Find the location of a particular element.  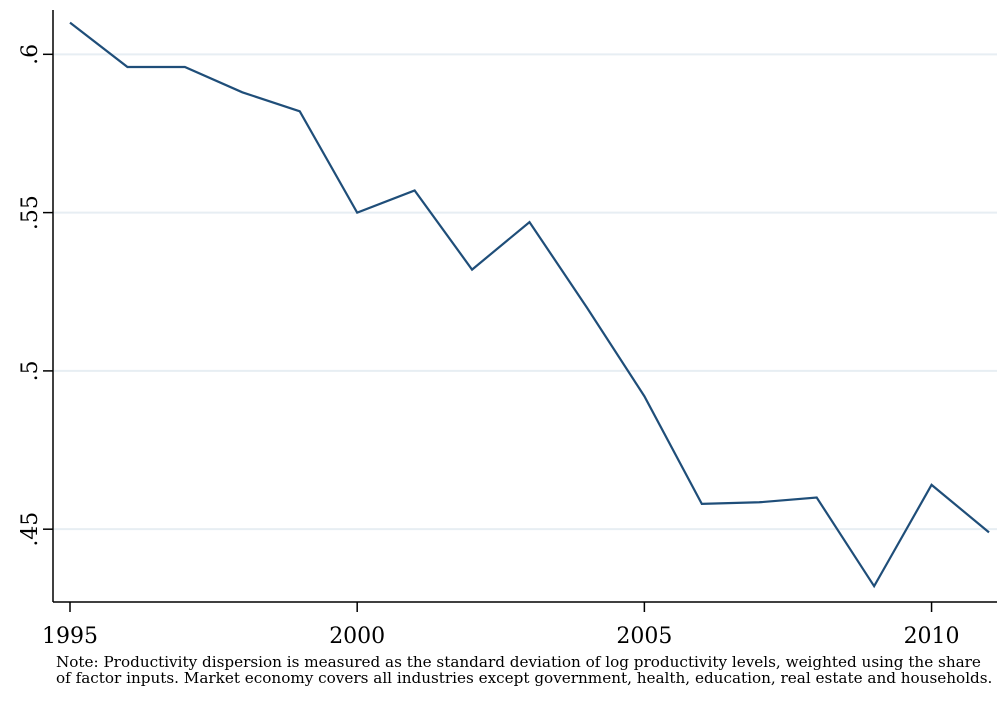

x-tick-label: 2000 is located at coordinates (357, 636).